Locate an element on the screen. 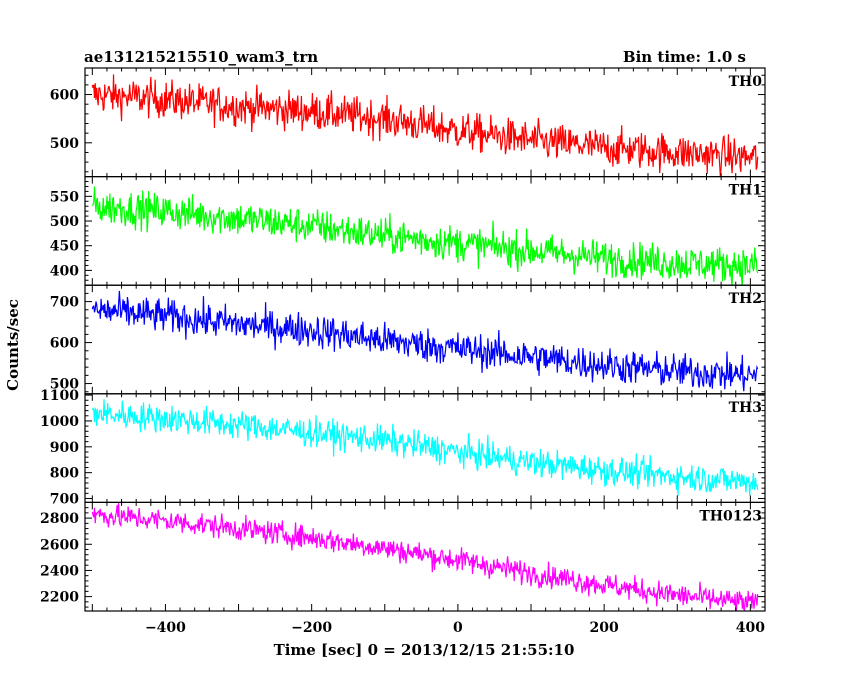 This screenshot has width=850, height=684. y-tick-label-th3: 700 is located at coordinates (64, 500).